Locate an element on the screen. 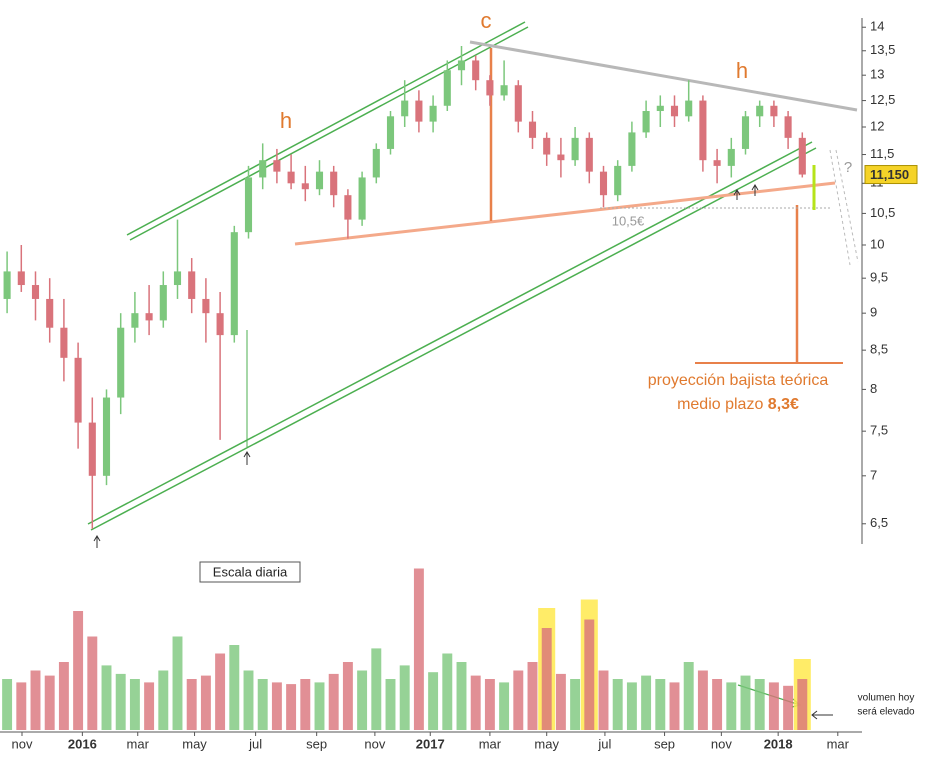  y-tick-label: 10,5 is located at coordinates (882, 212).